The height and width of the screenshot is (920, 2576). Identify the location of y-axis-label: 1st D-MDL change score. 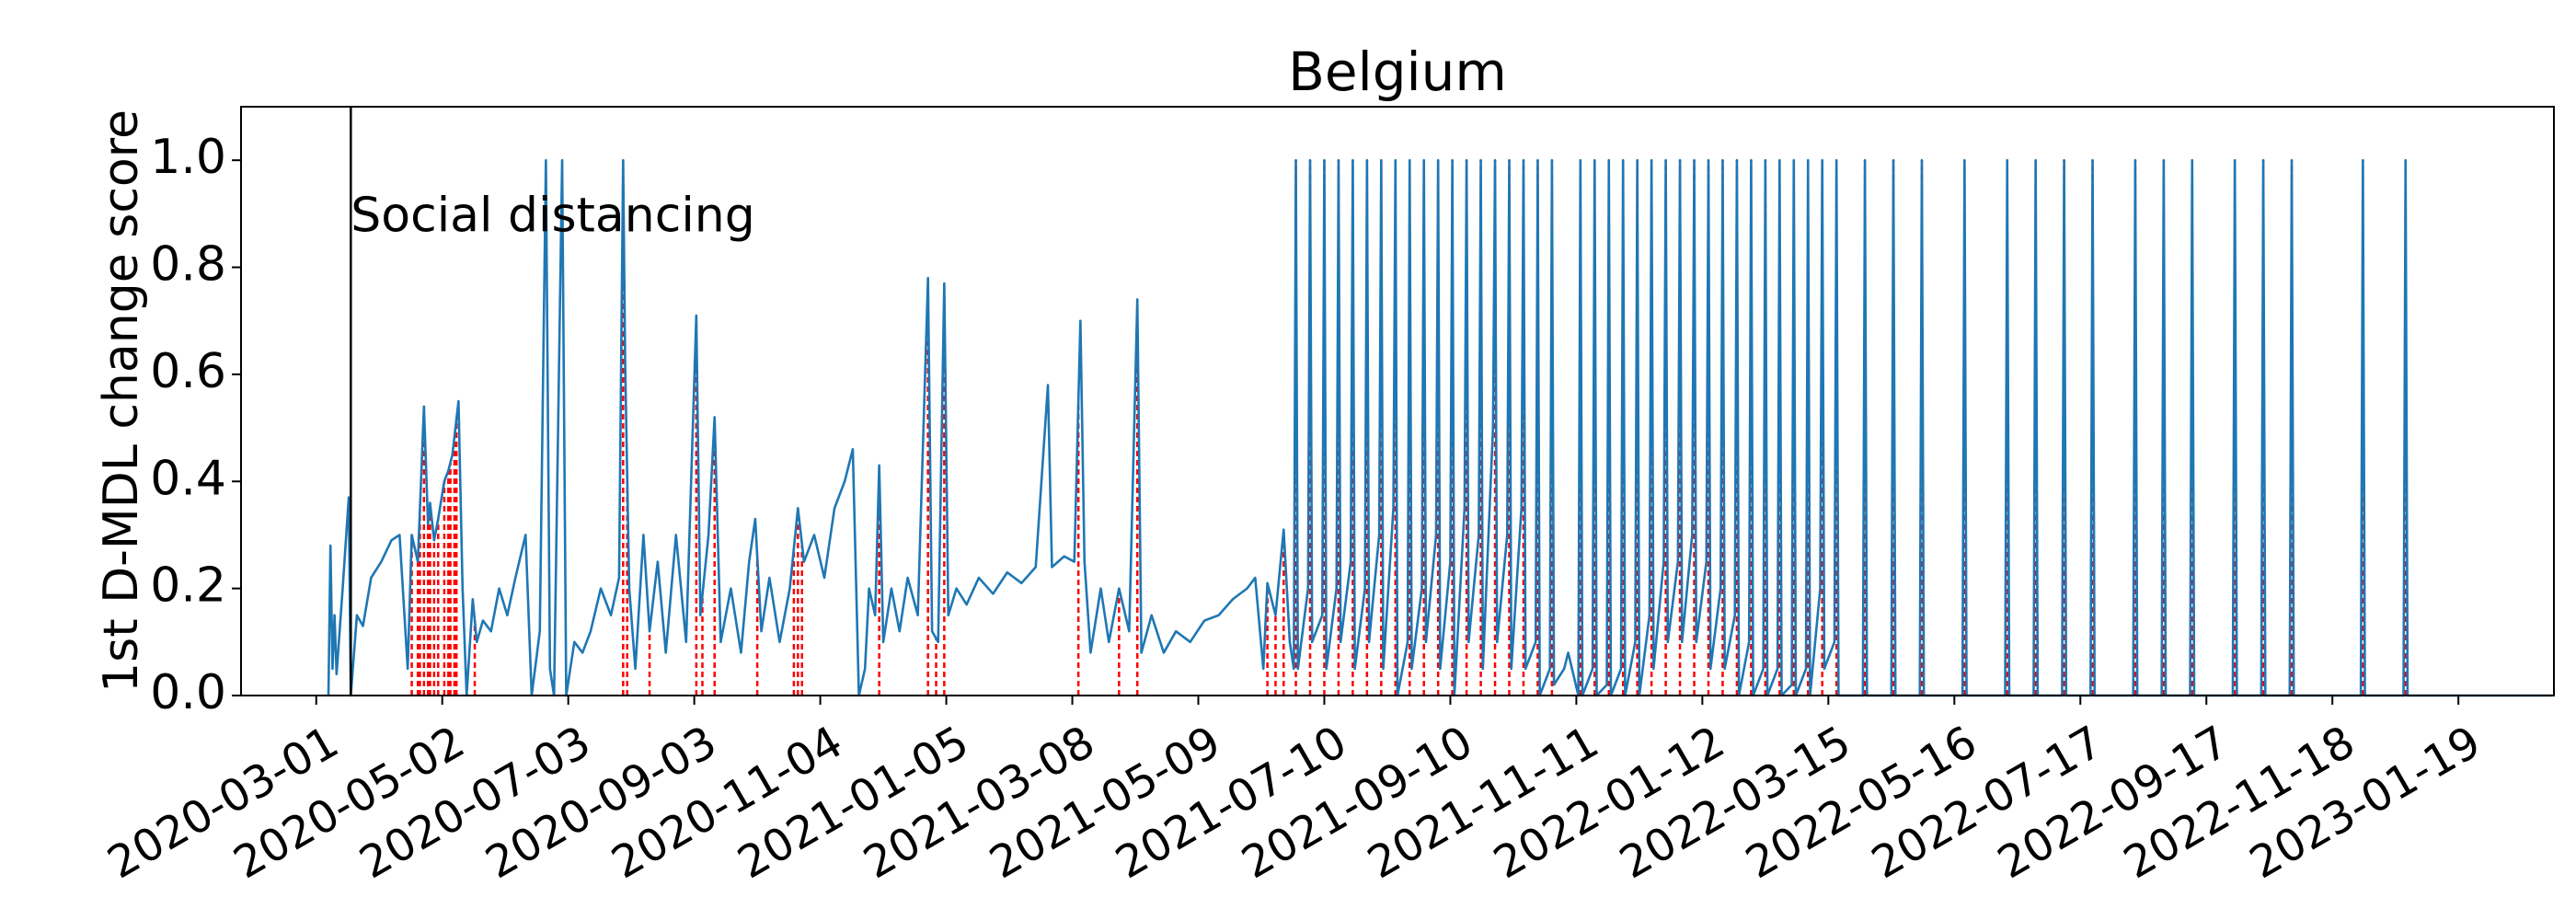
(121, 401).